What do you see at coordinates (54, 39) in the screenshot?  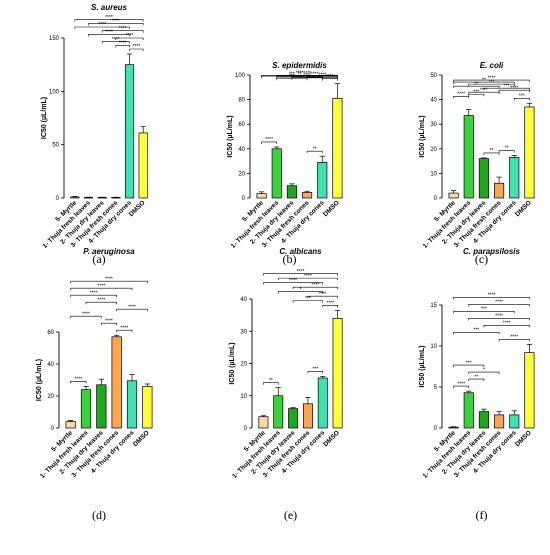 I see `y-tick-label: 150` at bounding box center [54, 39].